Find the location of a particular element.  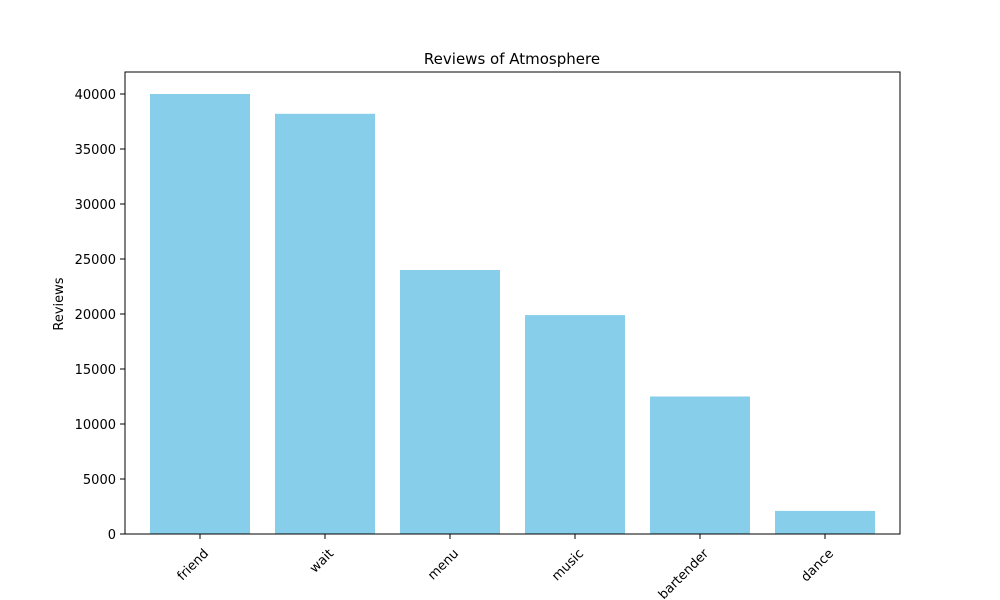

x-tick-label-wait: wait is located at coordinates (322, 561).